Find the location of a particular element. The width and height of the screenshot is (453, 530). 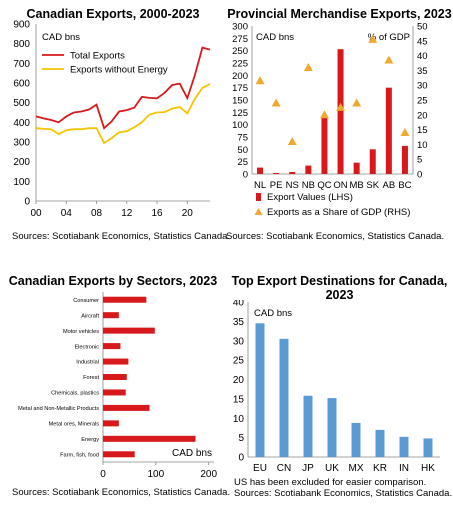

y-tick-label-left: 200 is located at coordinates (240, 76).